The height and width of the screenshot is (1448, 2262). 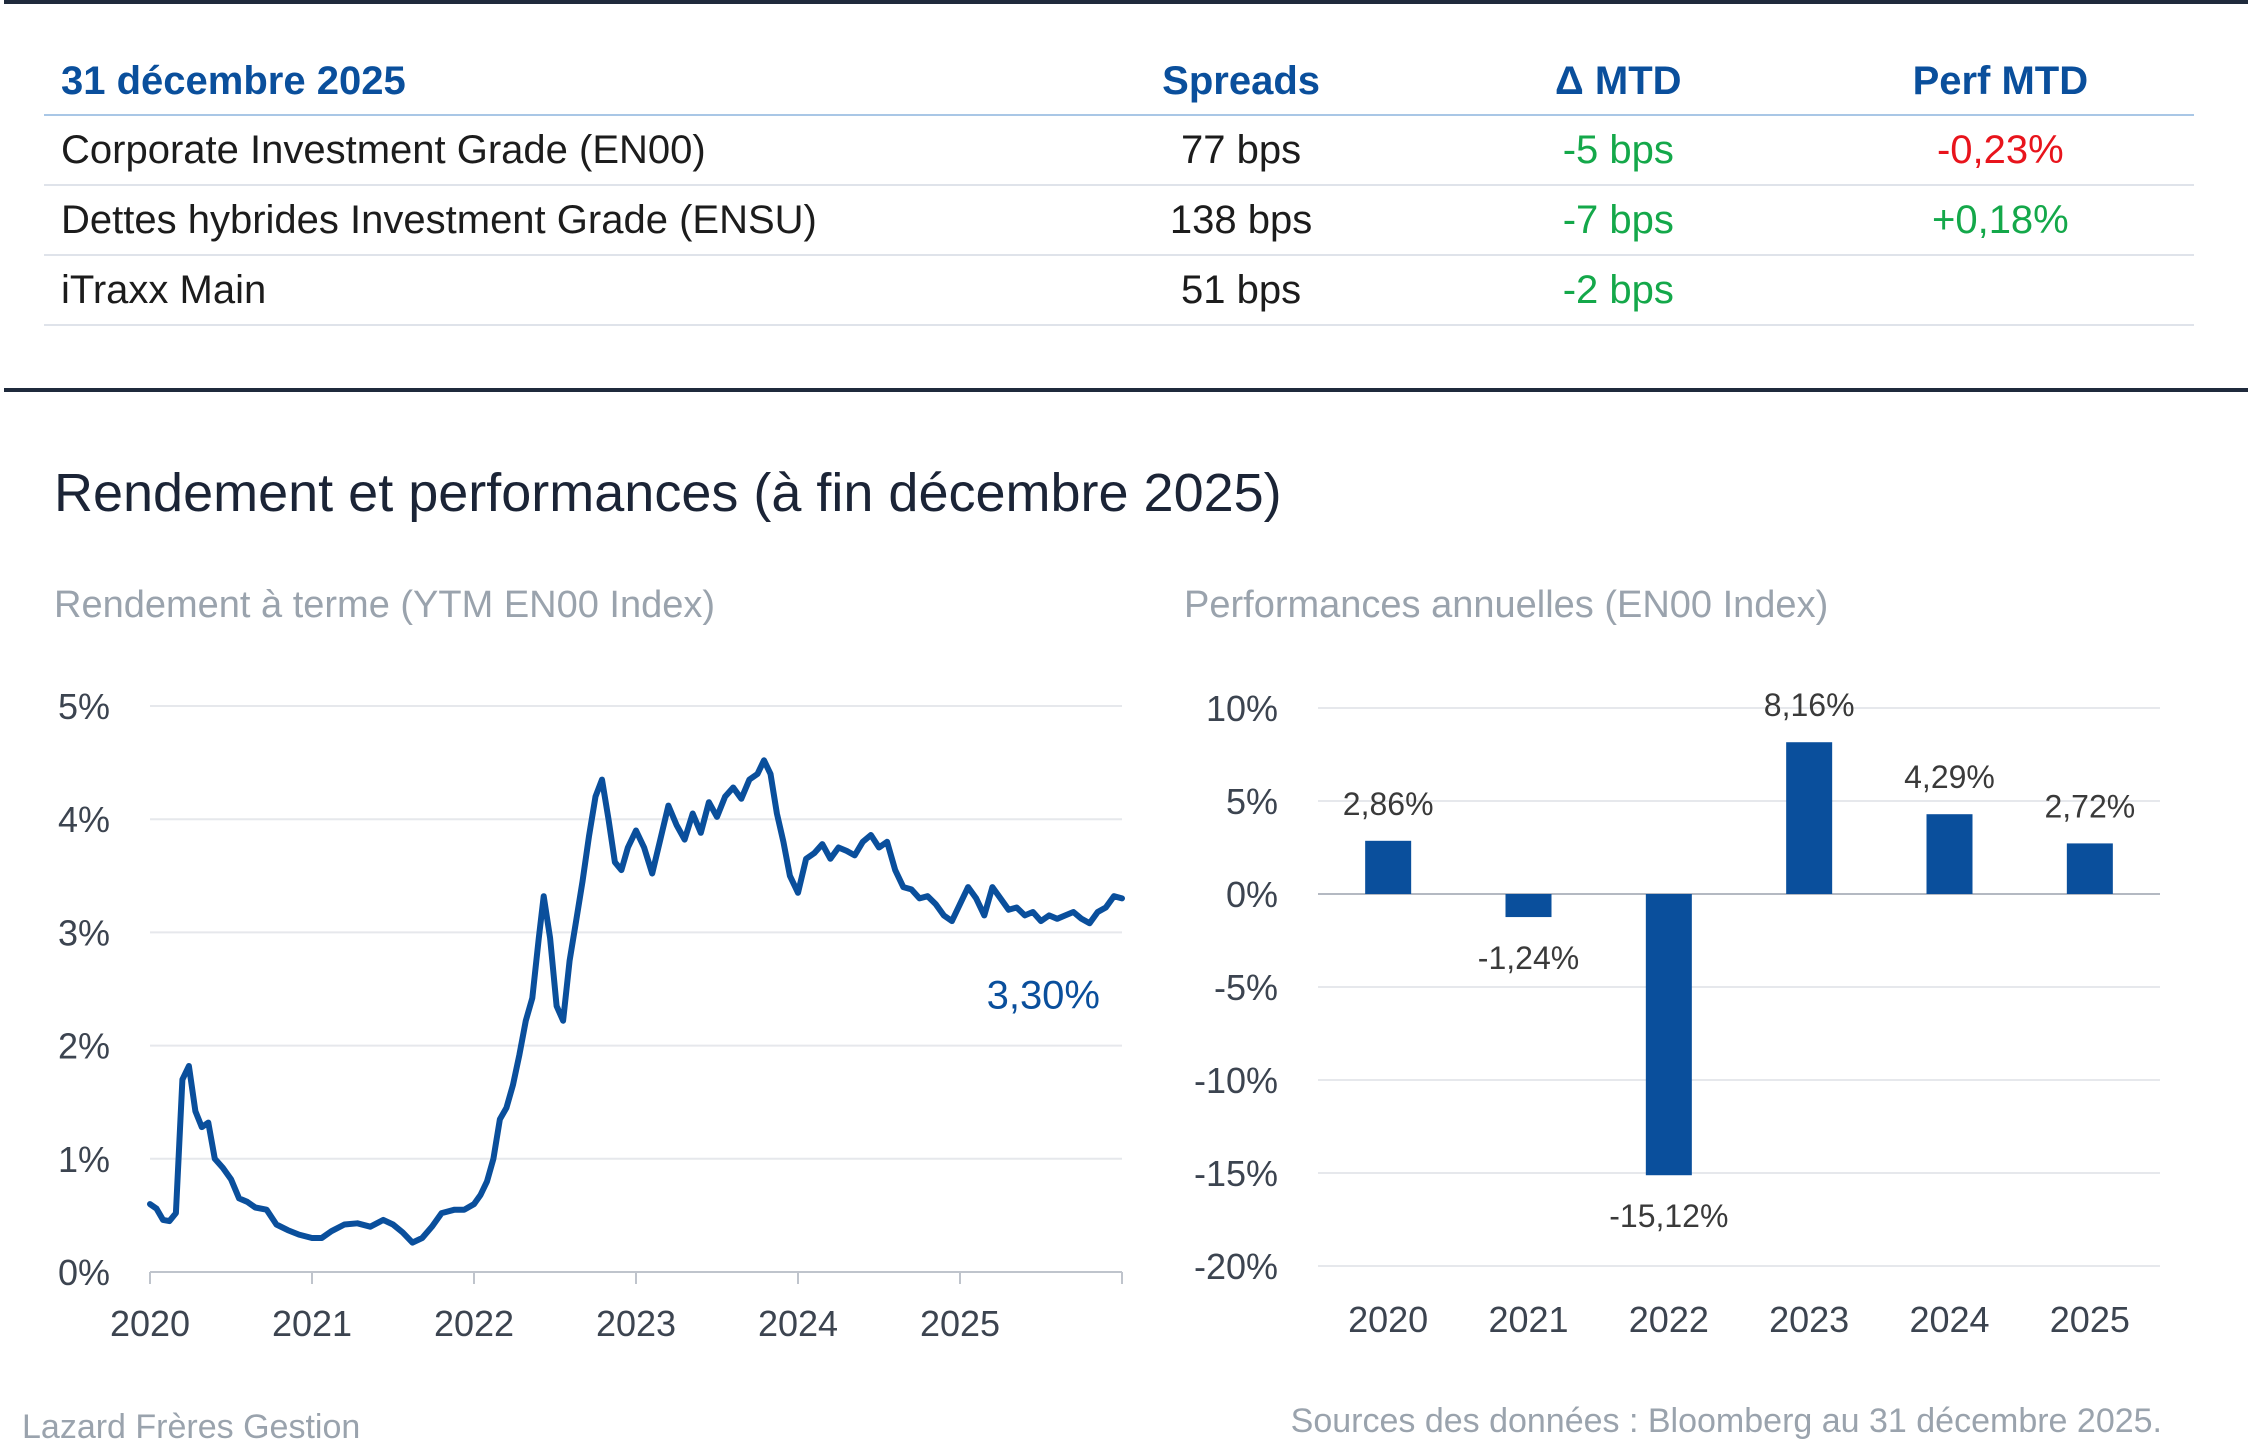 I want to click on table-header-row: 31 décembre 2025 Spreads Δ MTD Perf MTD, so click(x=1119, y=81).